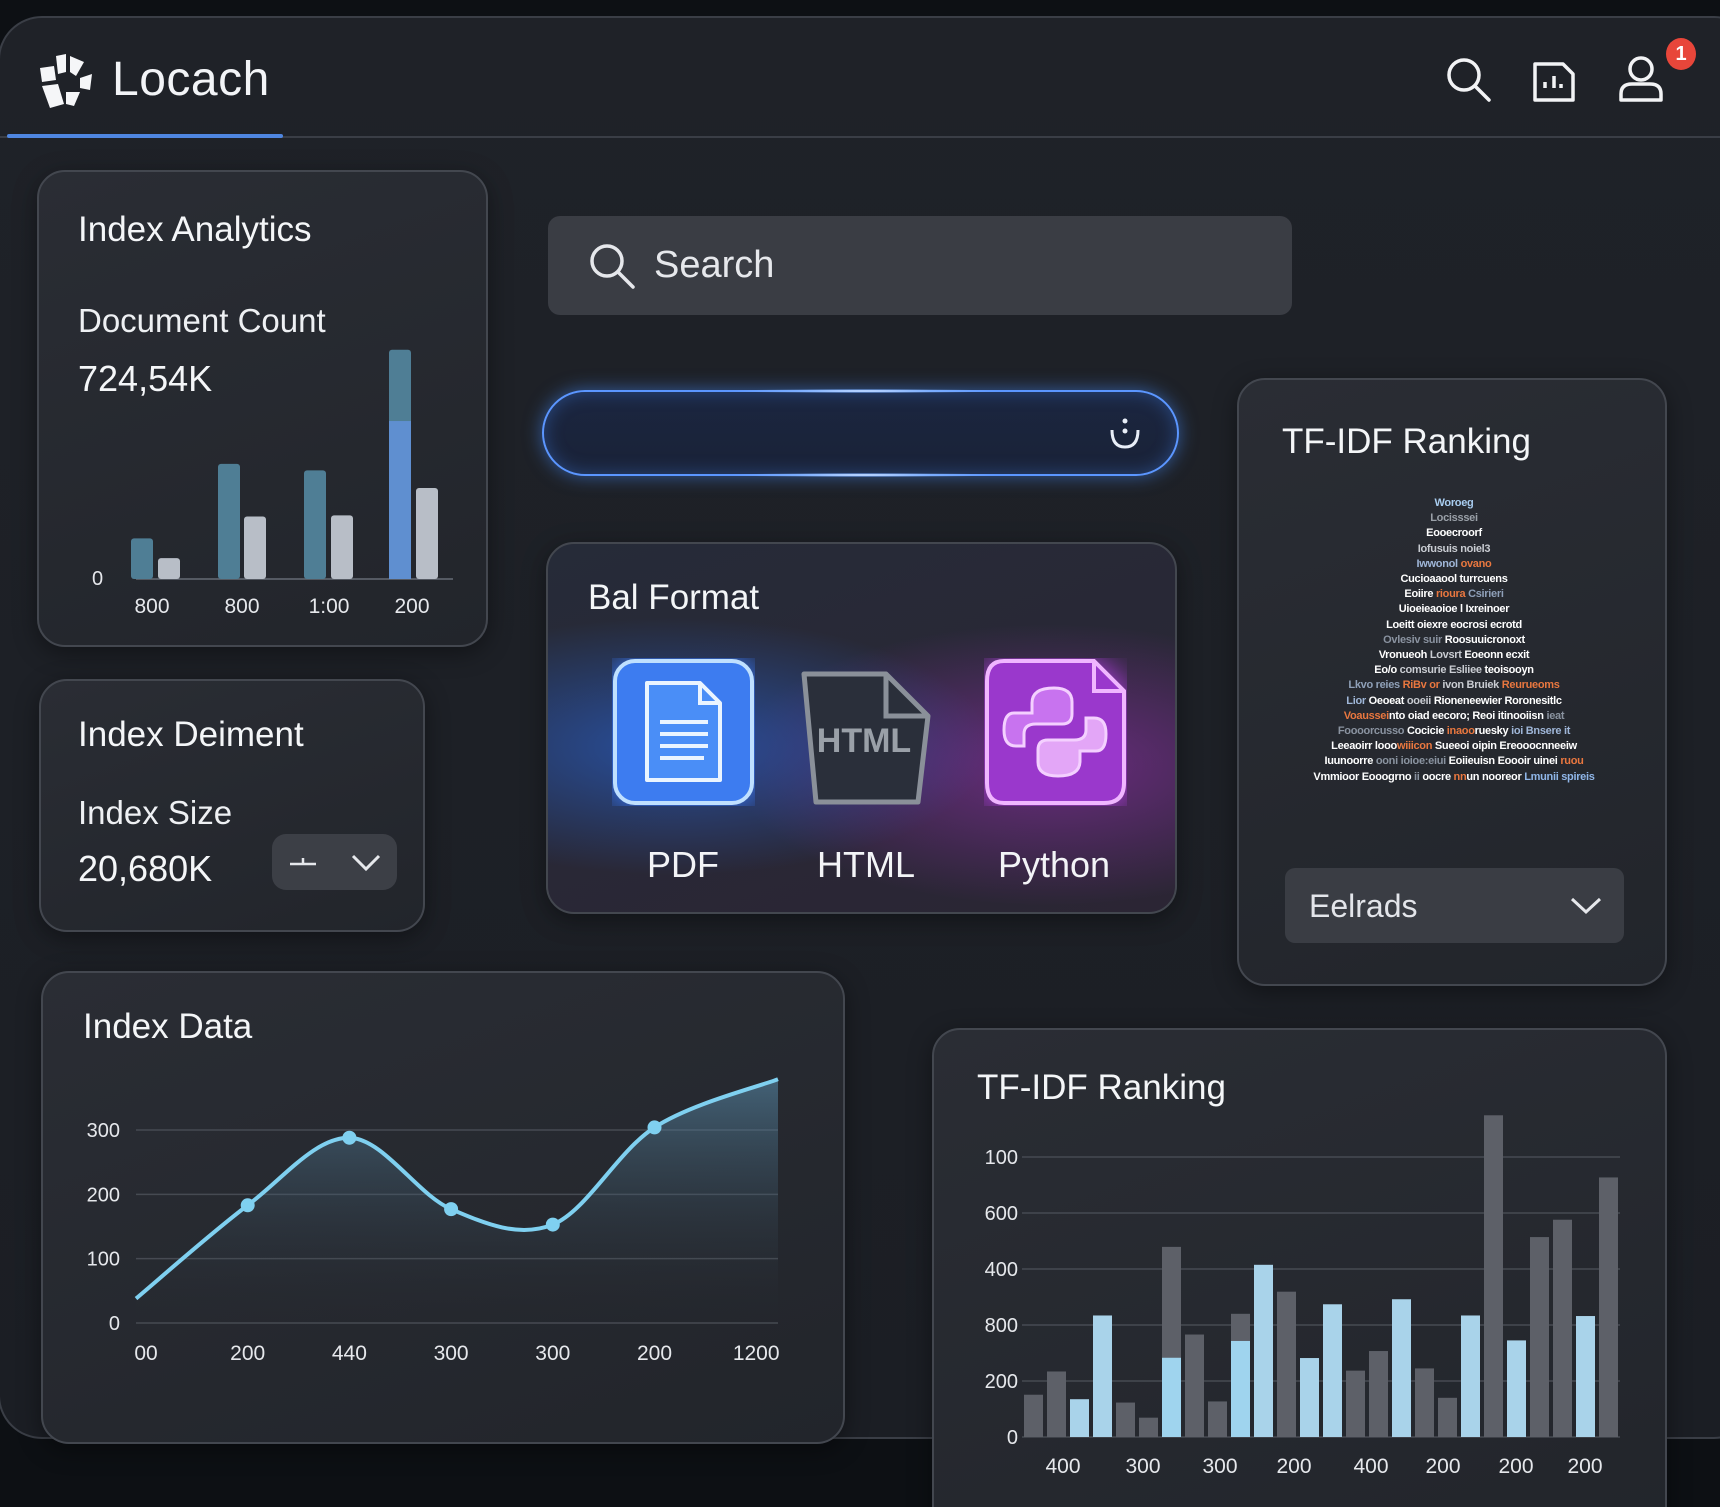 The width and height of the screenshot is (1720, 1507). Describe the element at coordinates (366, 862) in the screenshot. I see `chevron-down-icon` at that location.